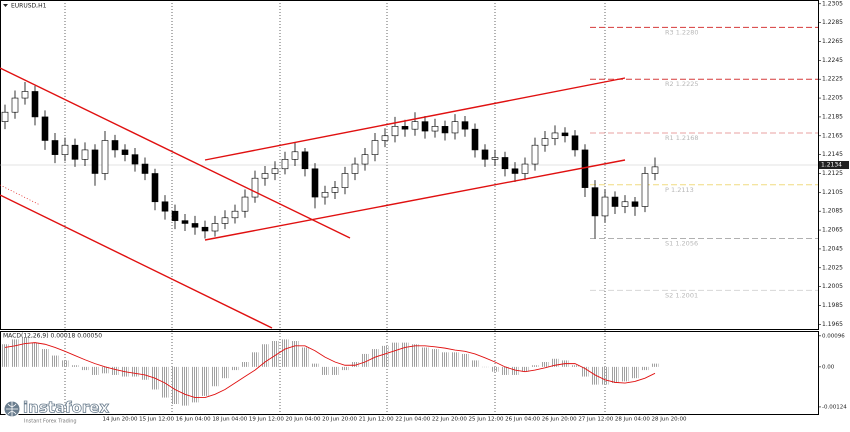  What do you see at coordinates (832, 230) in the screenshot?
I see `y-tick-label: 1.2065` at bounding box center [832, 230].